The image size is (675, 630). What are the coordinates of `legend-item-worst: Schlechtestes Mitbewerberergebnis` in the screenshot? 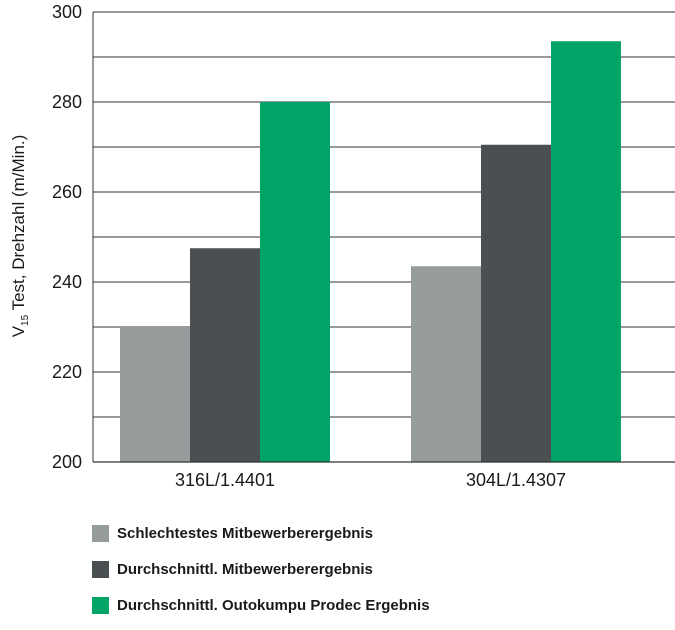 It's located at (261, 533).